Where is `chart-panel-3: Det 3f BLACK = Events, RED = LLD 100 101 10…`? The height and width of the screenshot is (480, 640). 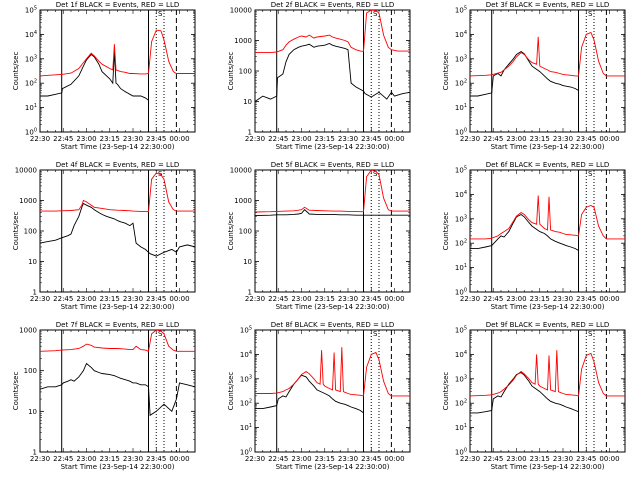
chart-panel-3: Det 3f BLACK = Events, RED = LLD 100 101 10… is located at coordinates (534, 76).